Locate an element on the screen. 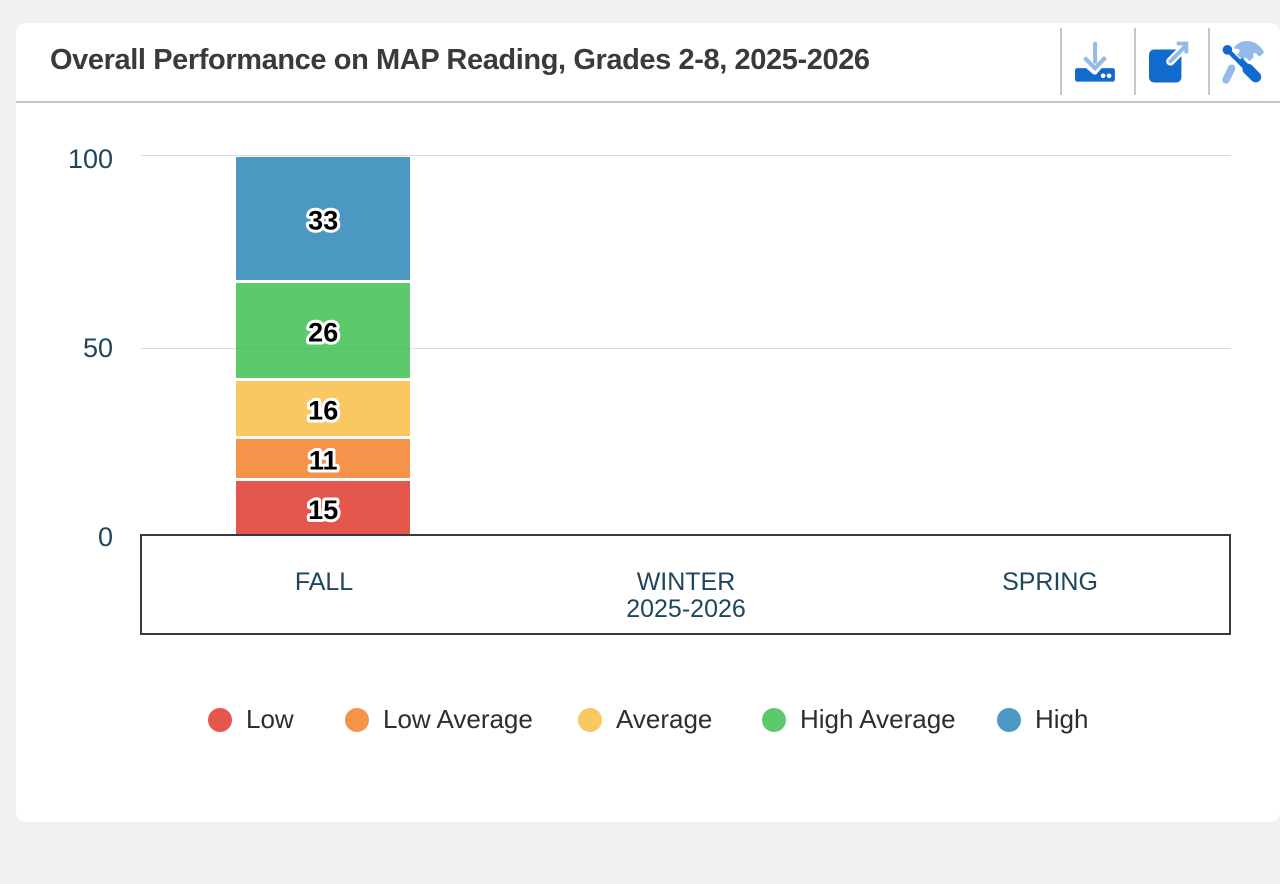  svg-text: 11 is located at coordinates (323, 461).